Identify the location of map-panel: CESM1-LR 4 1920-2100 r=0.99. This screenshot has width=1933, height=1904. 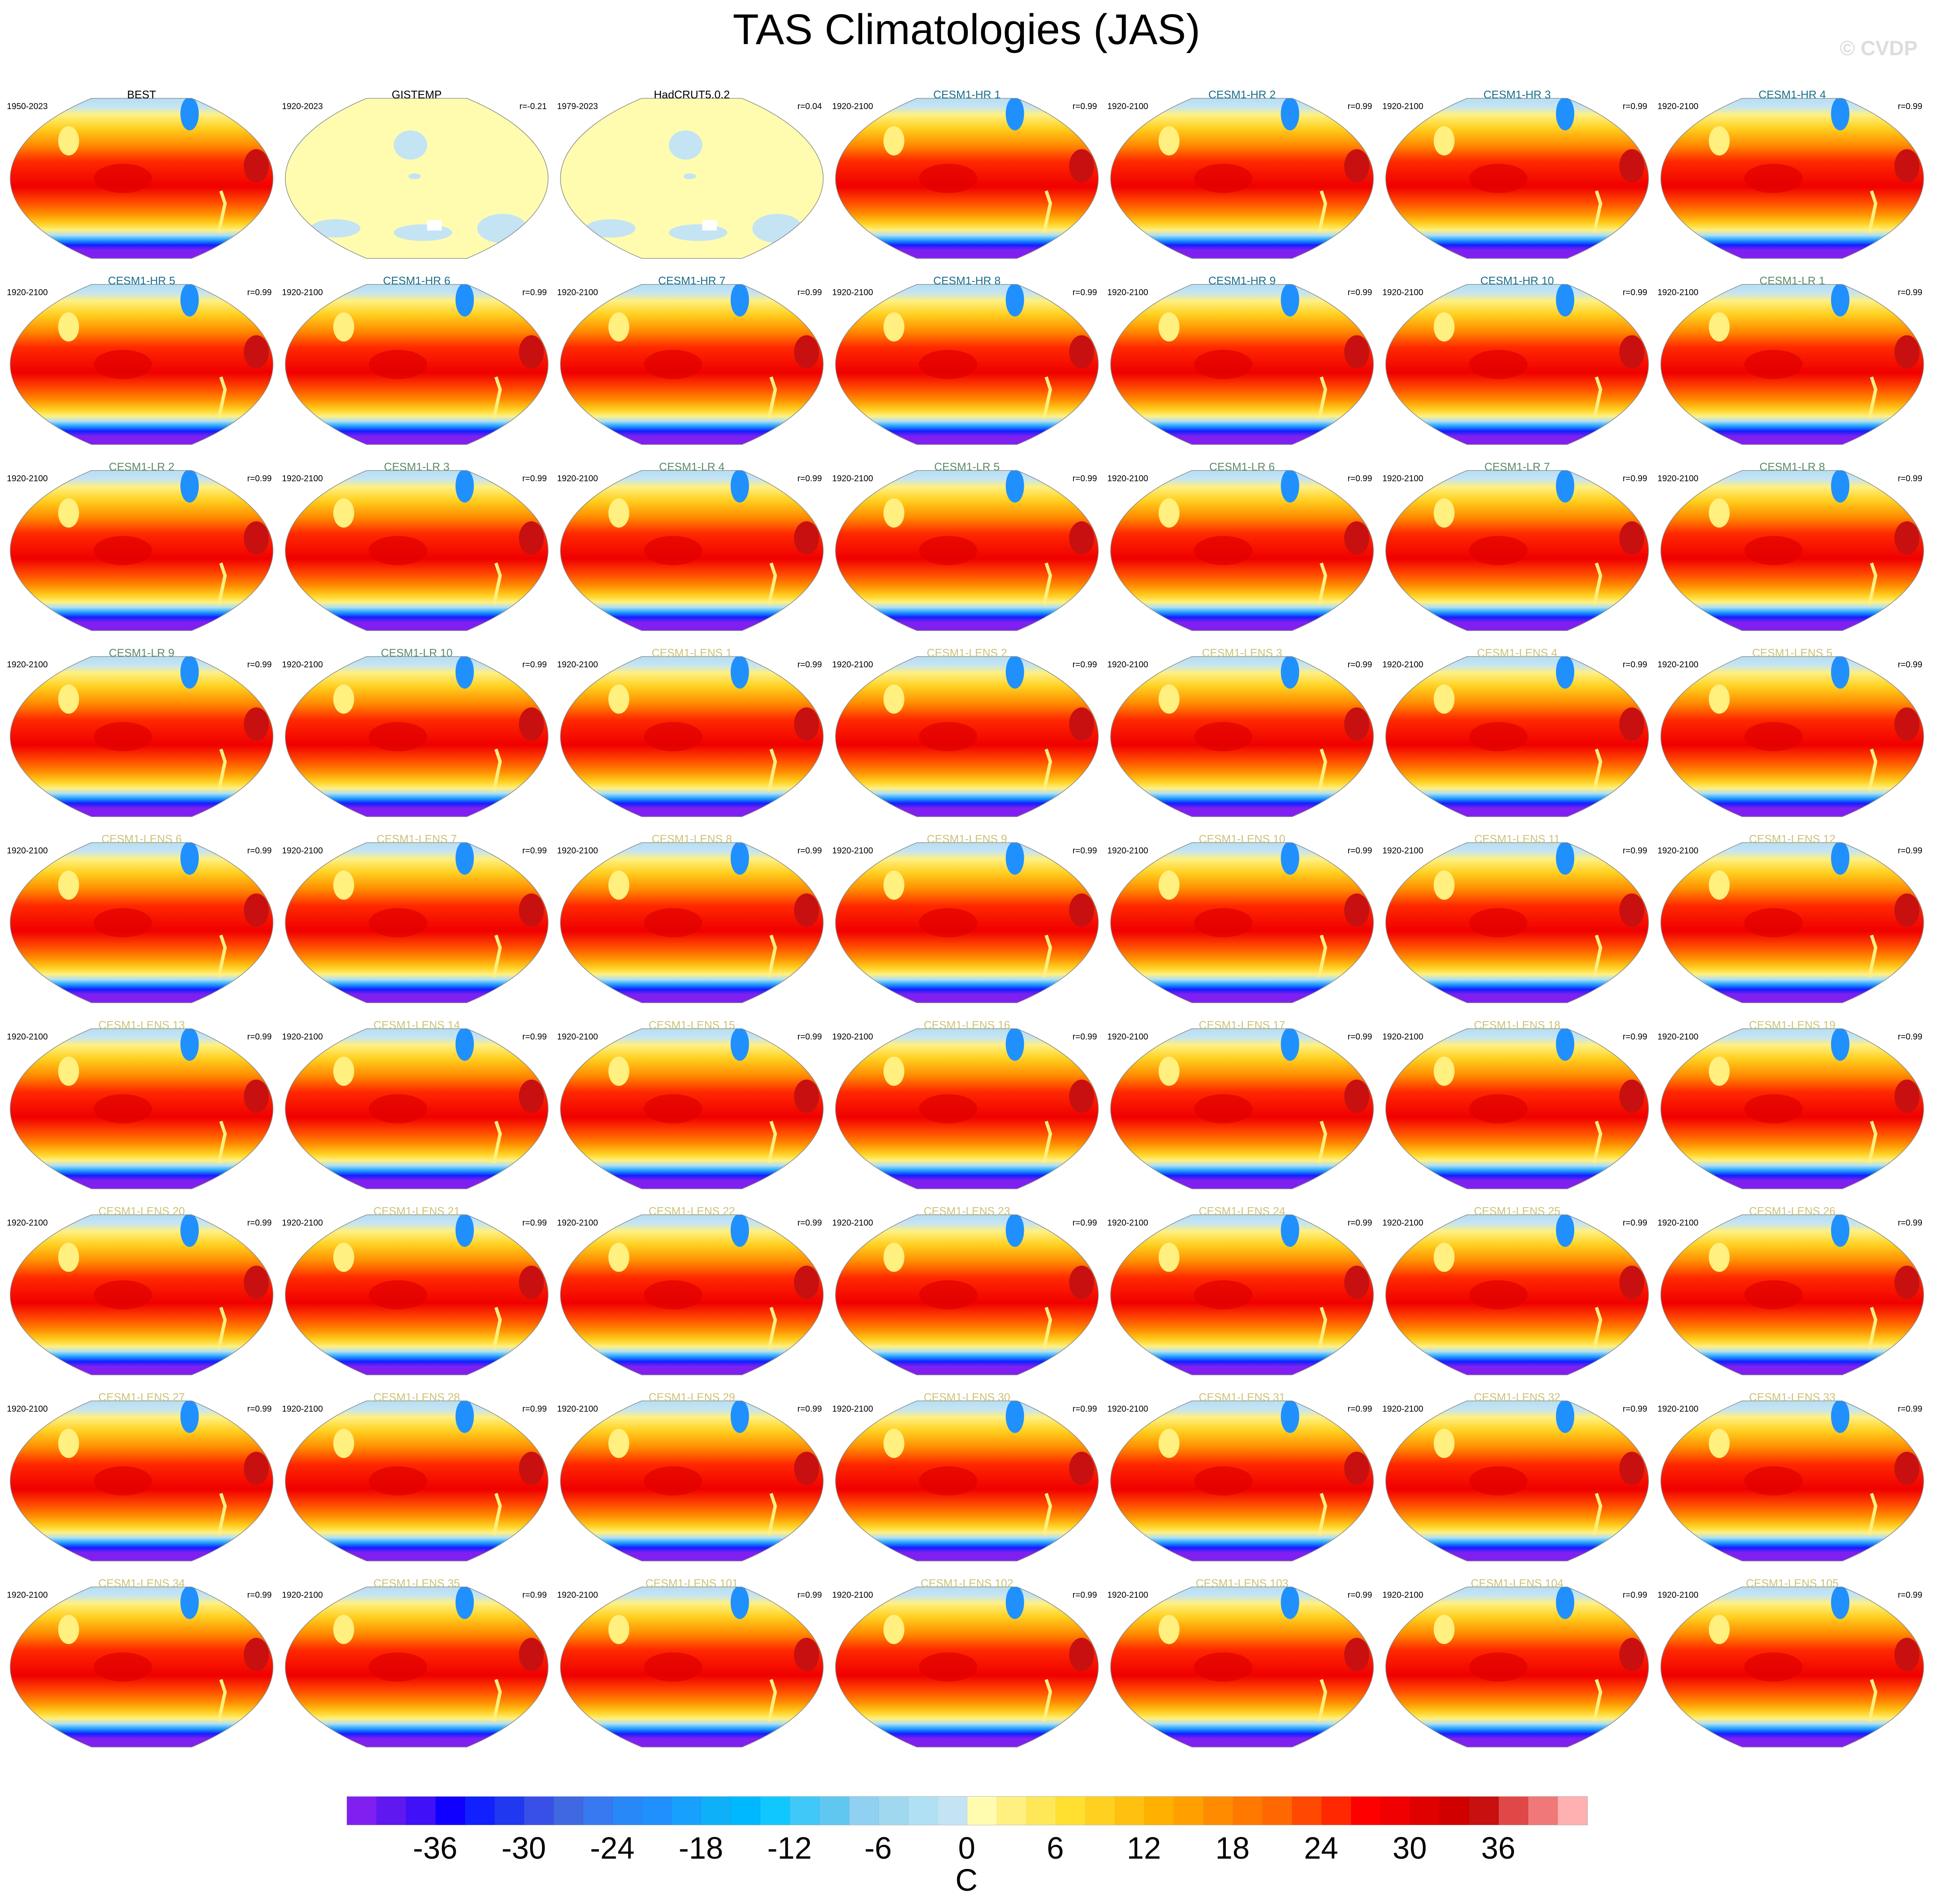
(695, 553).